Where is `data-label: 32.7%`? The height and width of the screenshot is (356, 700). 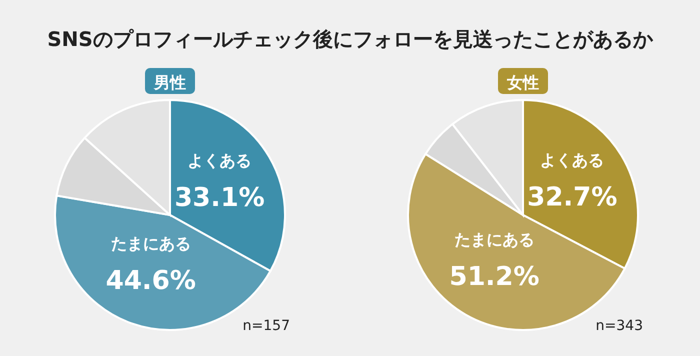
data-label: 32.7% is located at coordinates (572, 197).